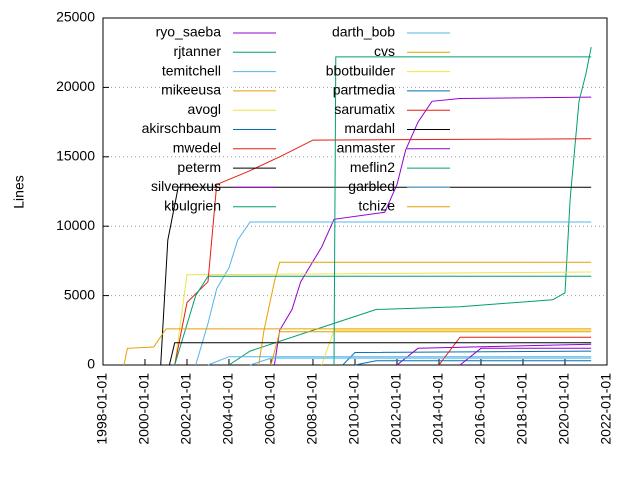  Describe the element at coordinates (228, 409) in the screenshot. I see `x-tick-label: 2004-01-01` at that location.